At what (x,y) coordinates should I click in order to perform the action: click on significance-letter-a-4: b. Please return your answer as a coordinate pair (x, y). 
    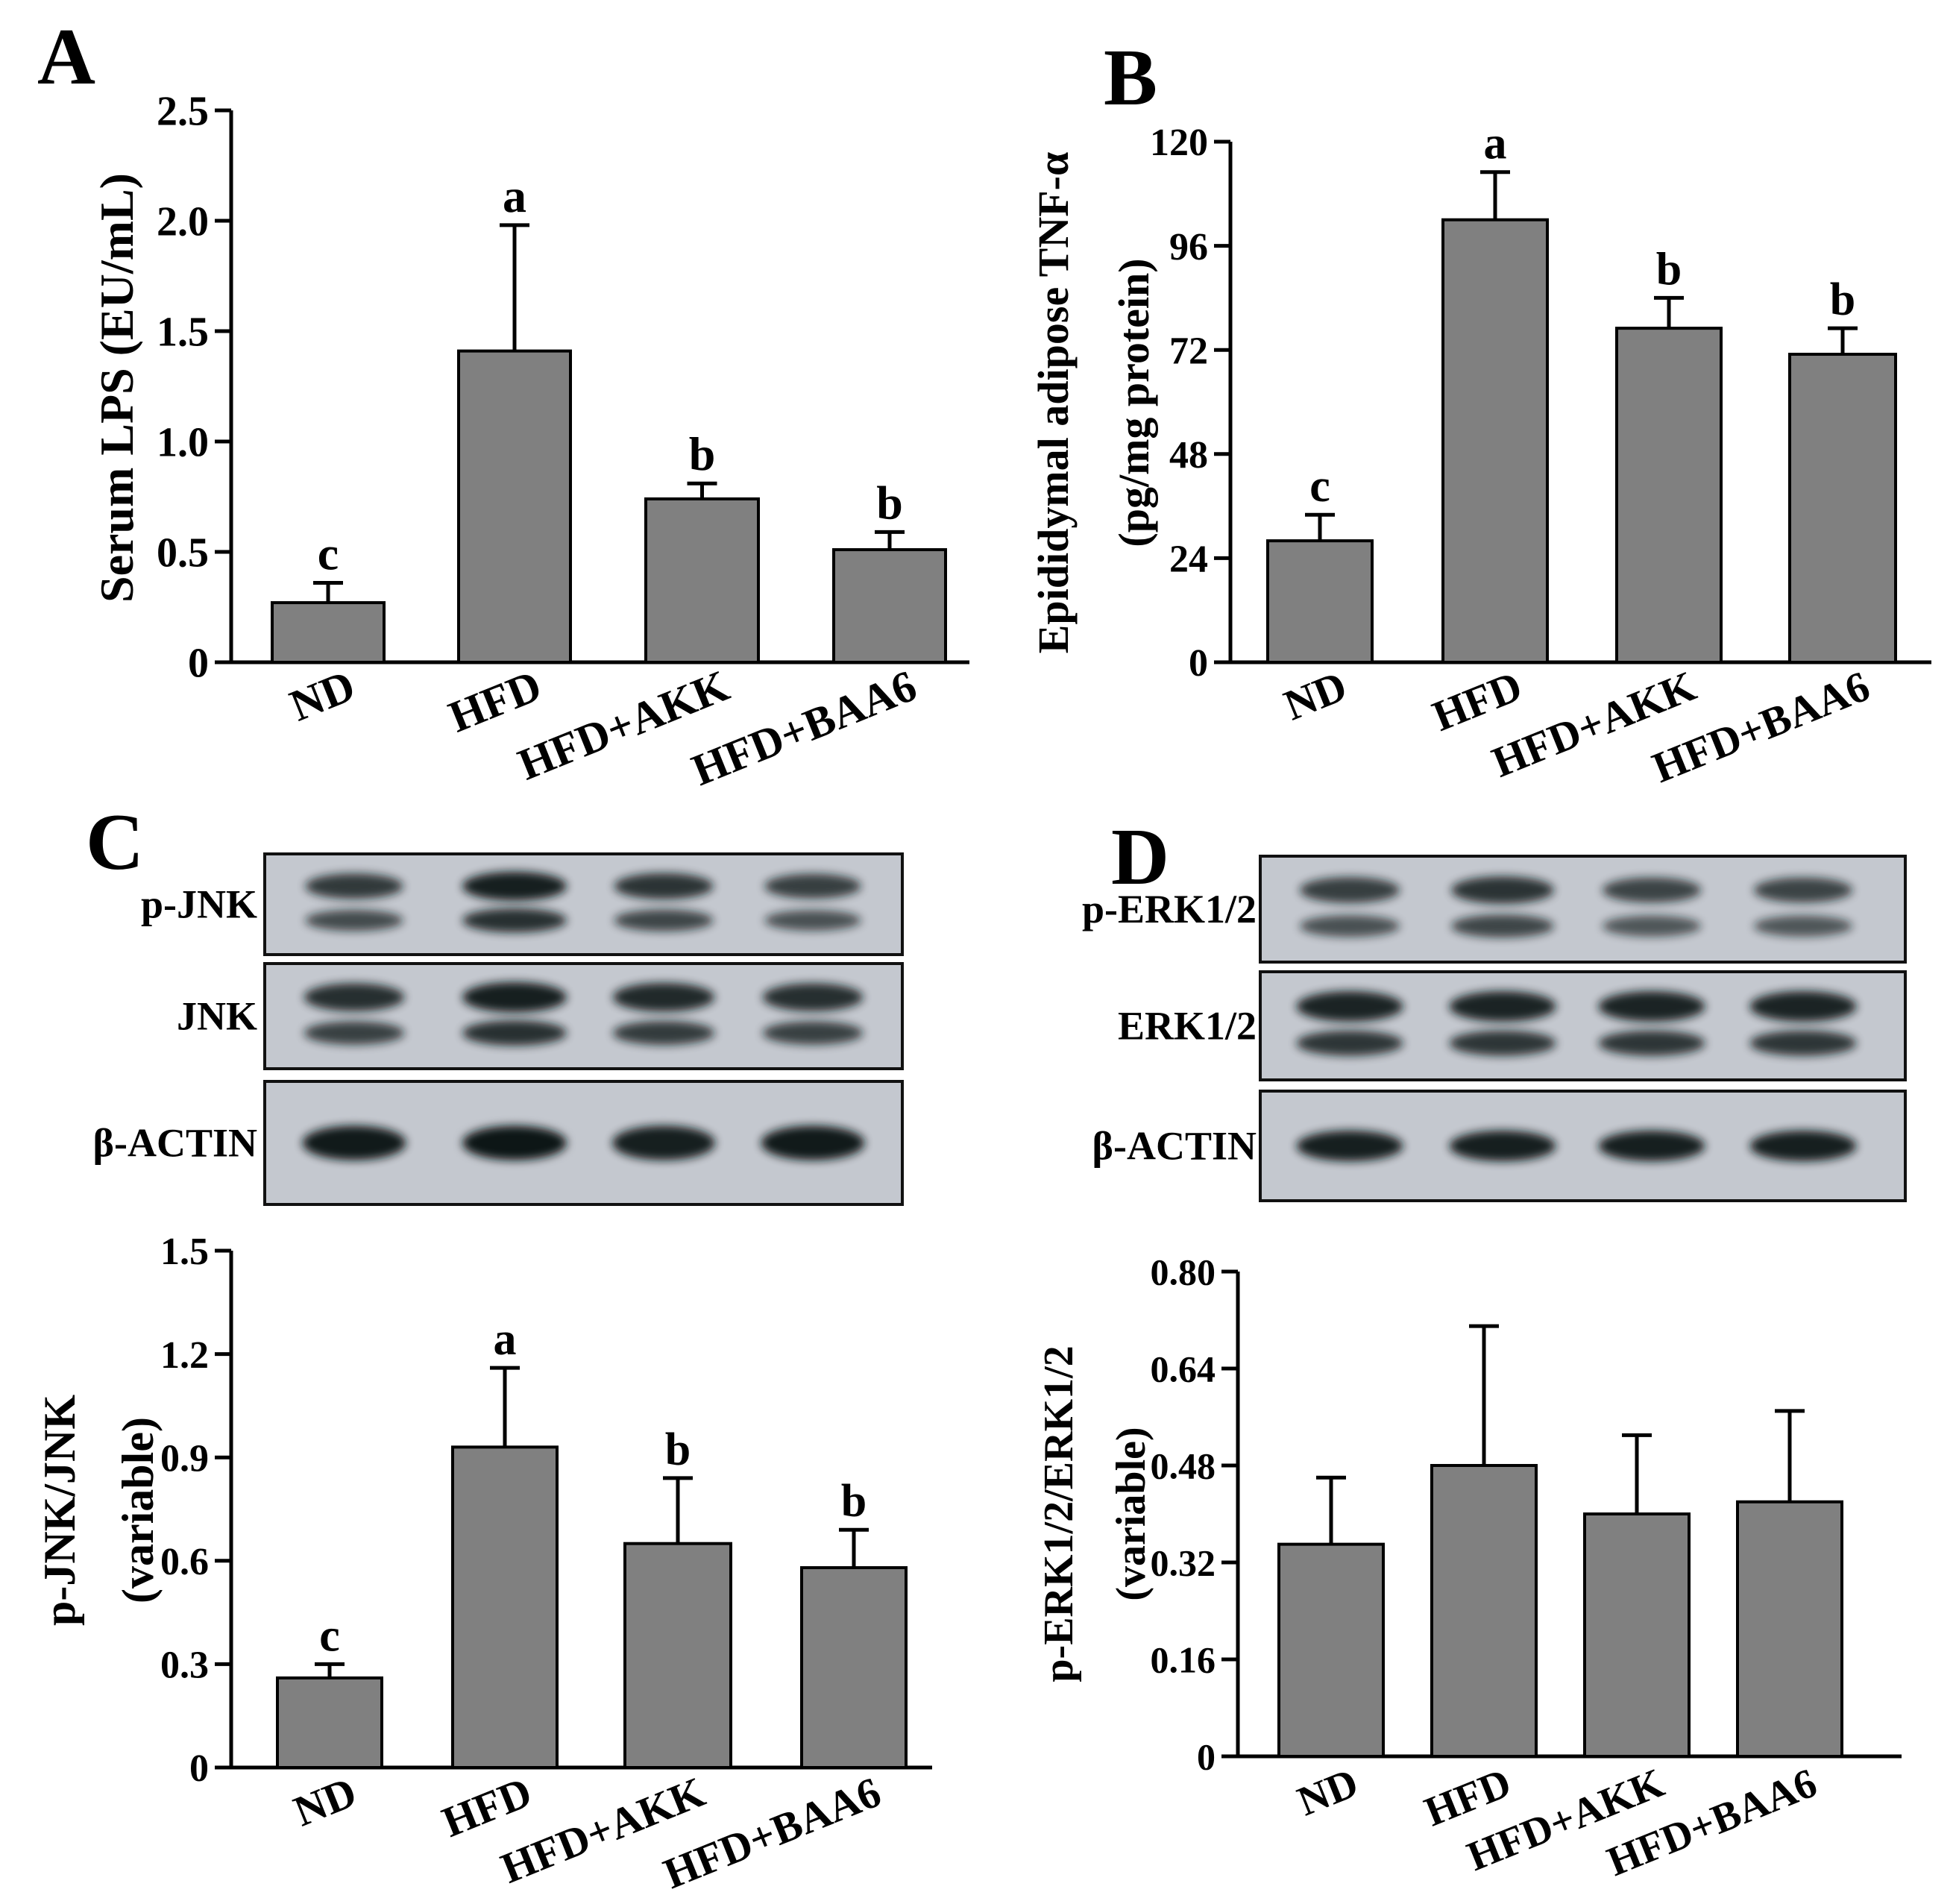
    Looking at the image, I should click on (889, 502).